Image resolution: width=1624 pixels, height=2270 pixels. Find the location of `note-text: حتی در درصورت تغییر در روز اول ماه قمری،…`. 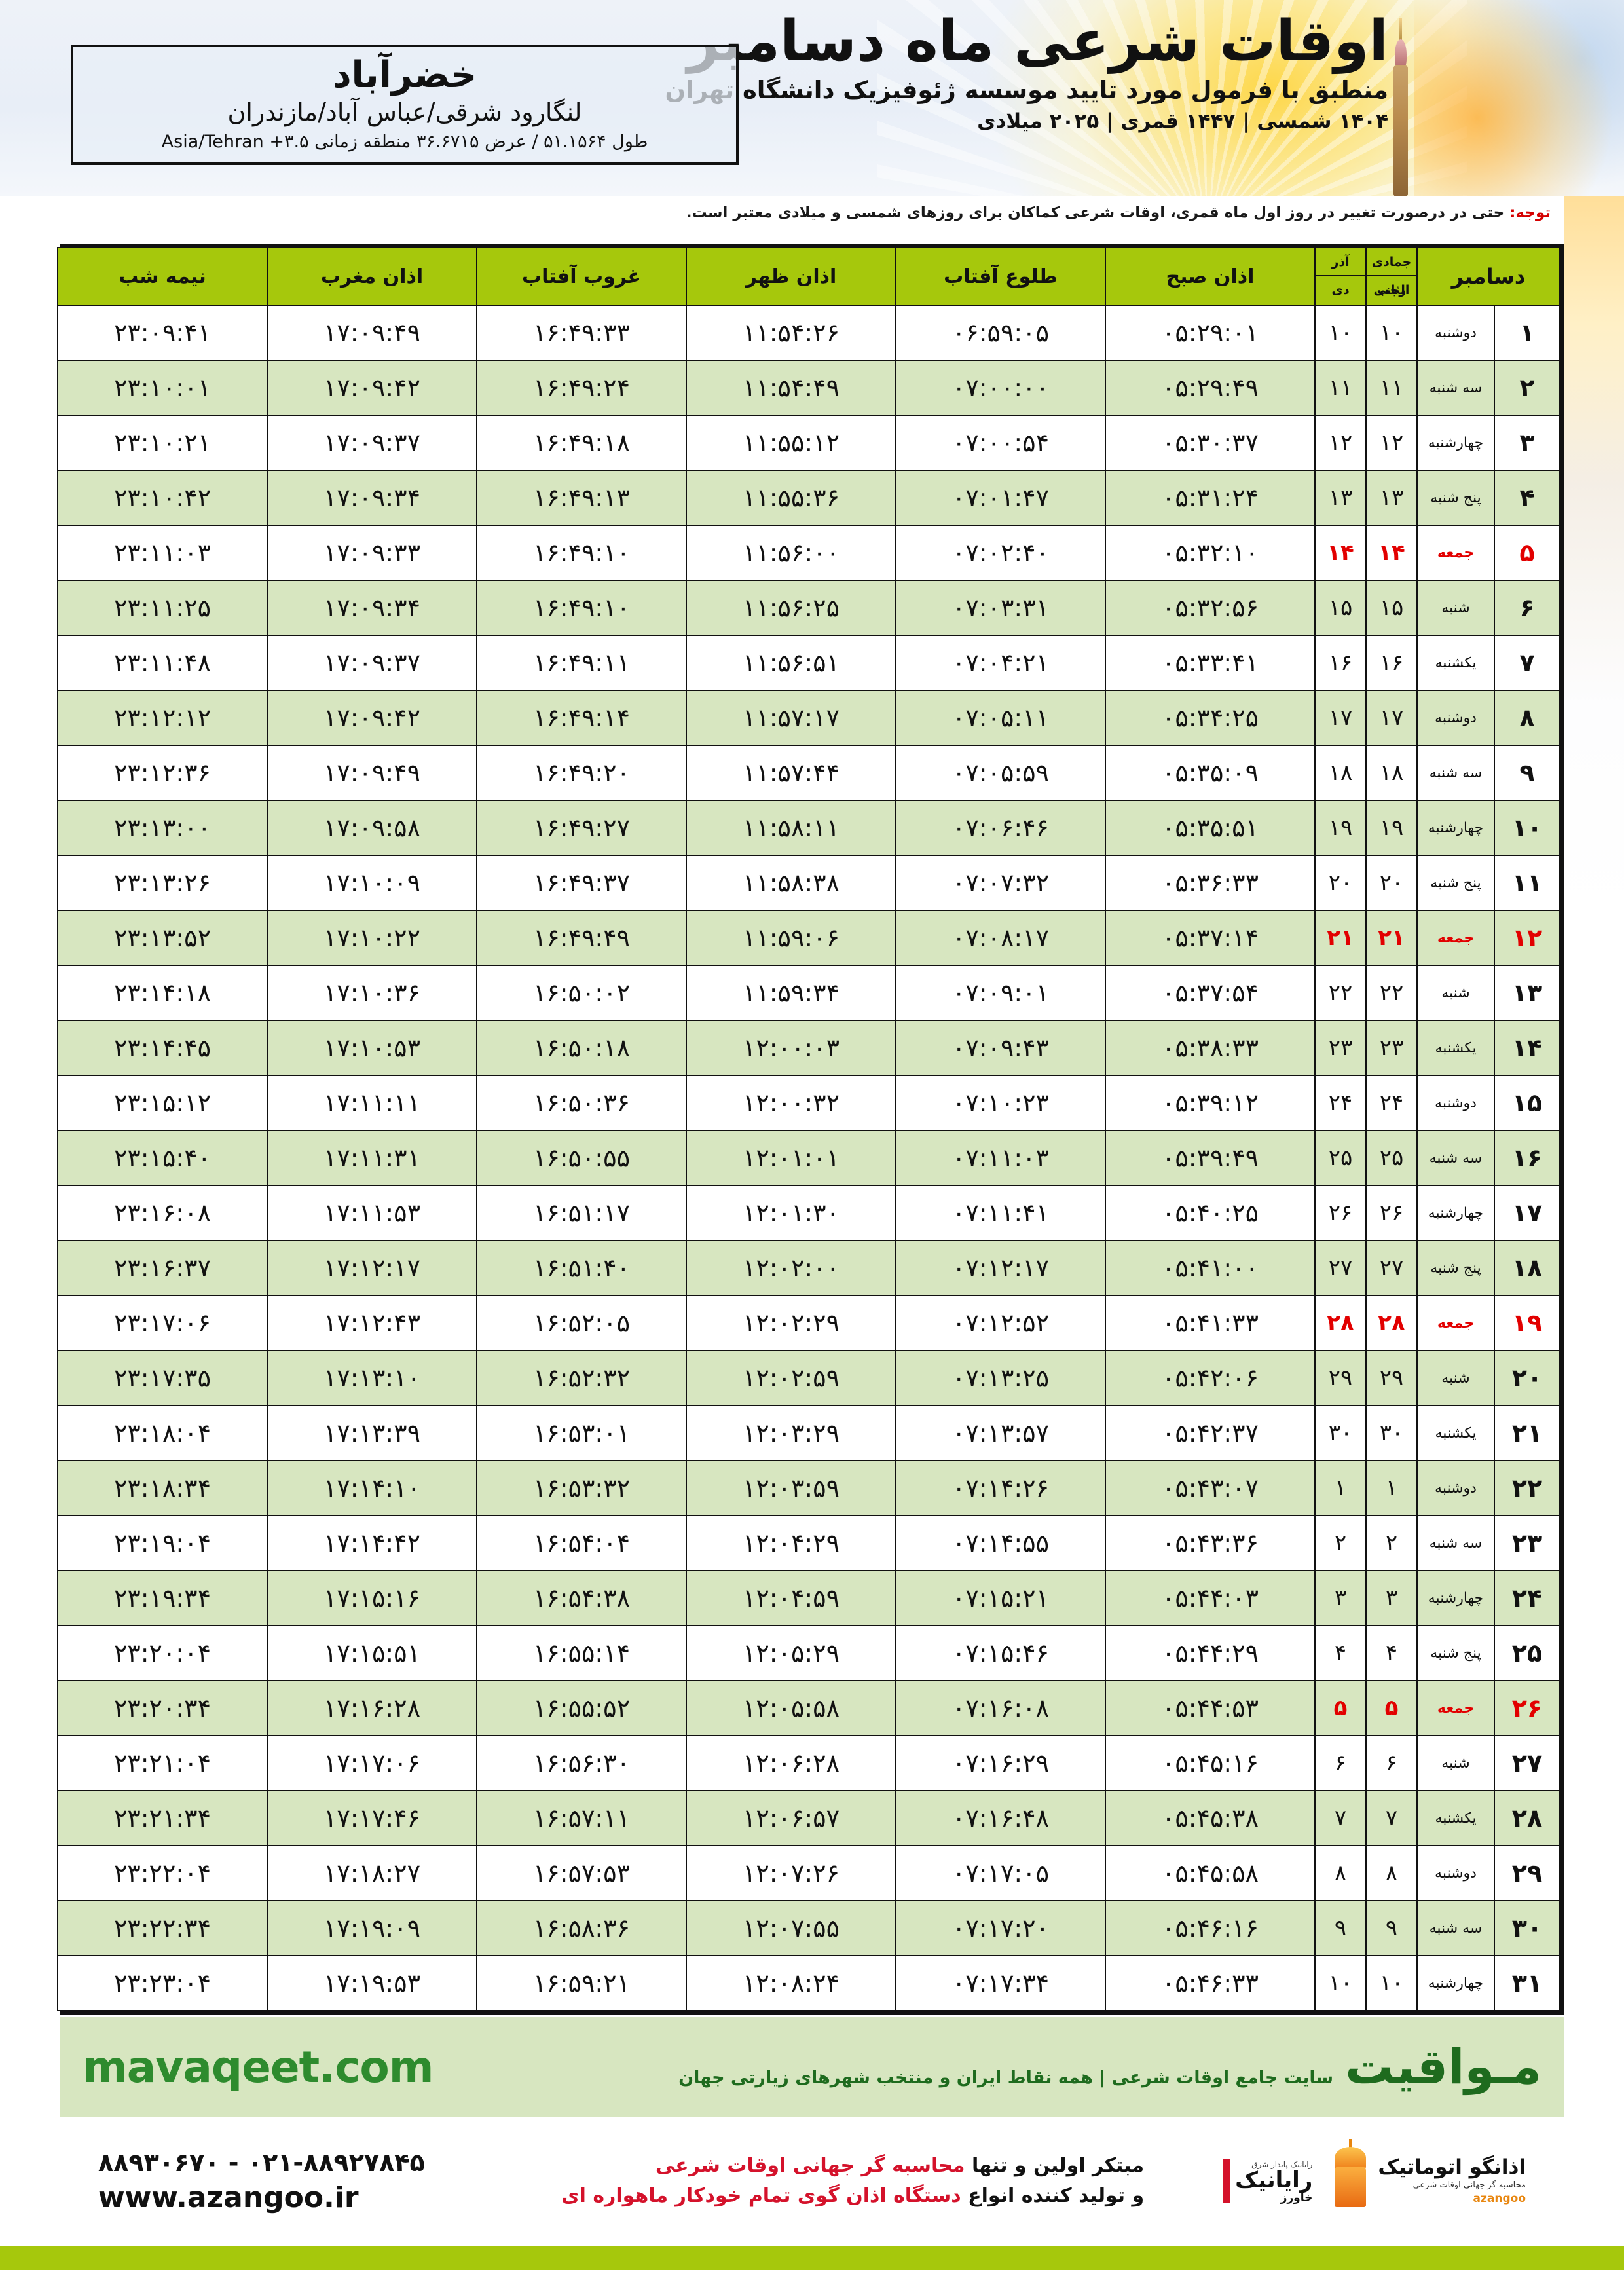

note-text: حتی در درصورت تغییر در روز اول ماه قمری،… is located at coordinates (1095, 212).